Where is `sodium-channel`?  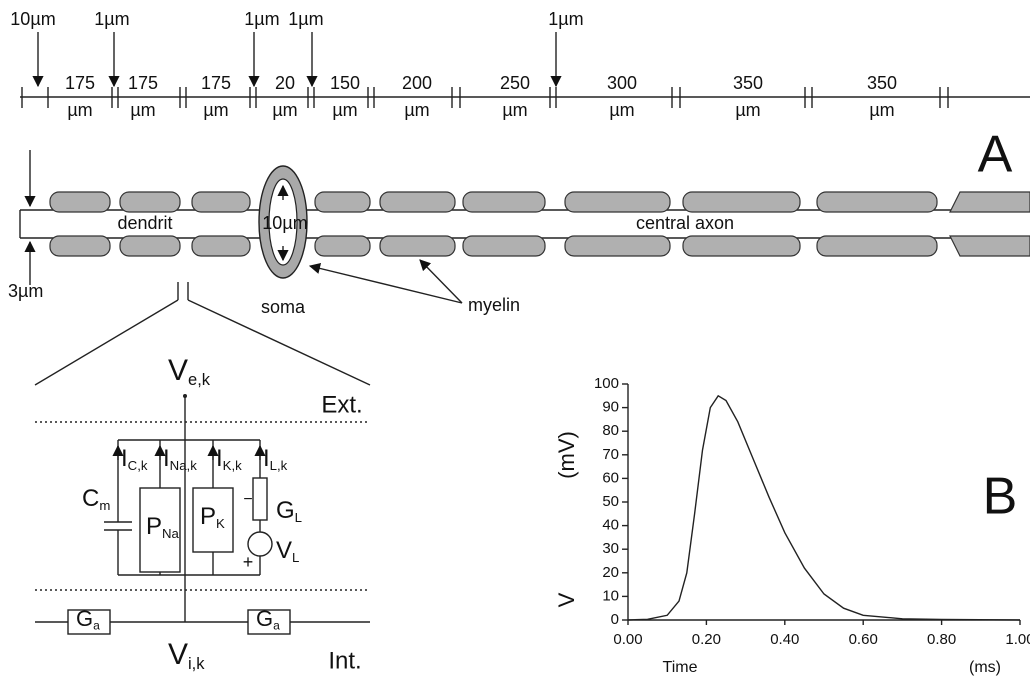 sodium-channel is located at coordinates (160, 530).